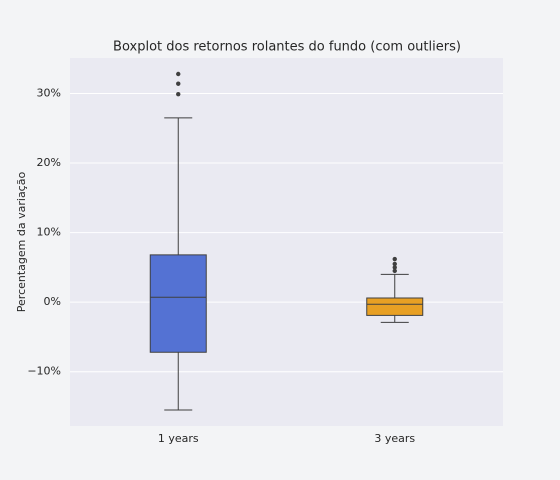  Describe the element at coordinates (21, 242) in the screenshot. I see `y-axis-label: Percentagem da variação` at that location.